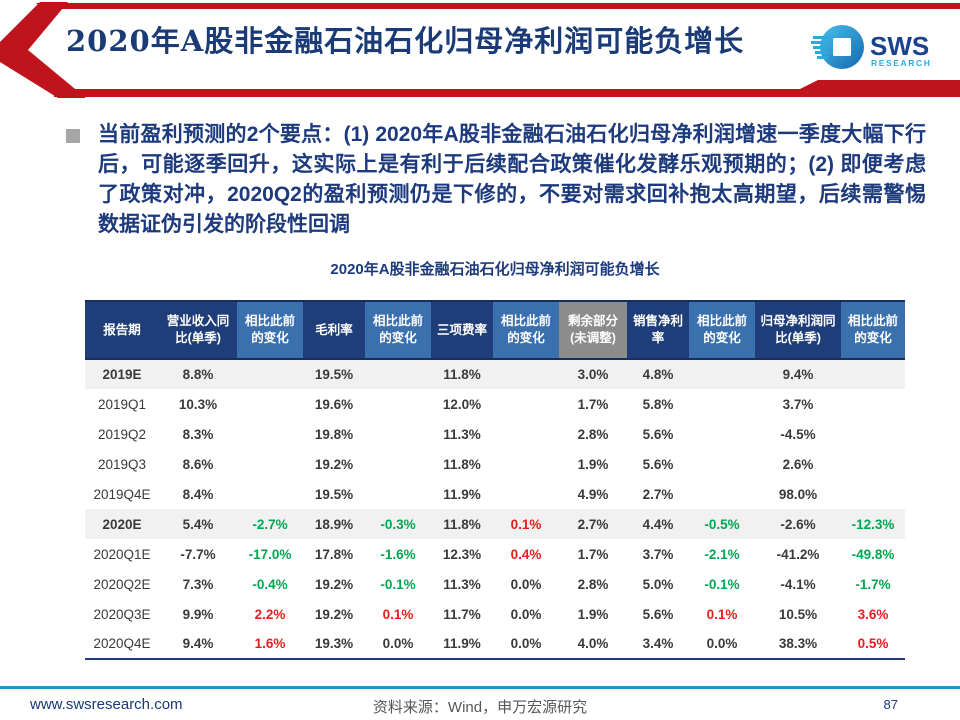 This screenshot has height=720, width=960. I want to click on table-row: 2019Q2 8.3% 19.8% 11.3% 2.8% 5.6% -4.5%, so click(495, 434).